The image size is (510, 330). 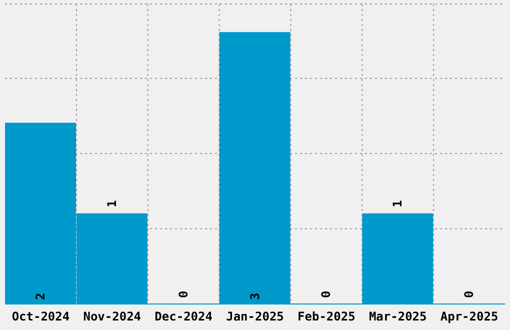 What do you see at coordinates (327, 317) in the screenshot?
I see `x-tick-label: Feb-2025` at bounding box center [327, 317].